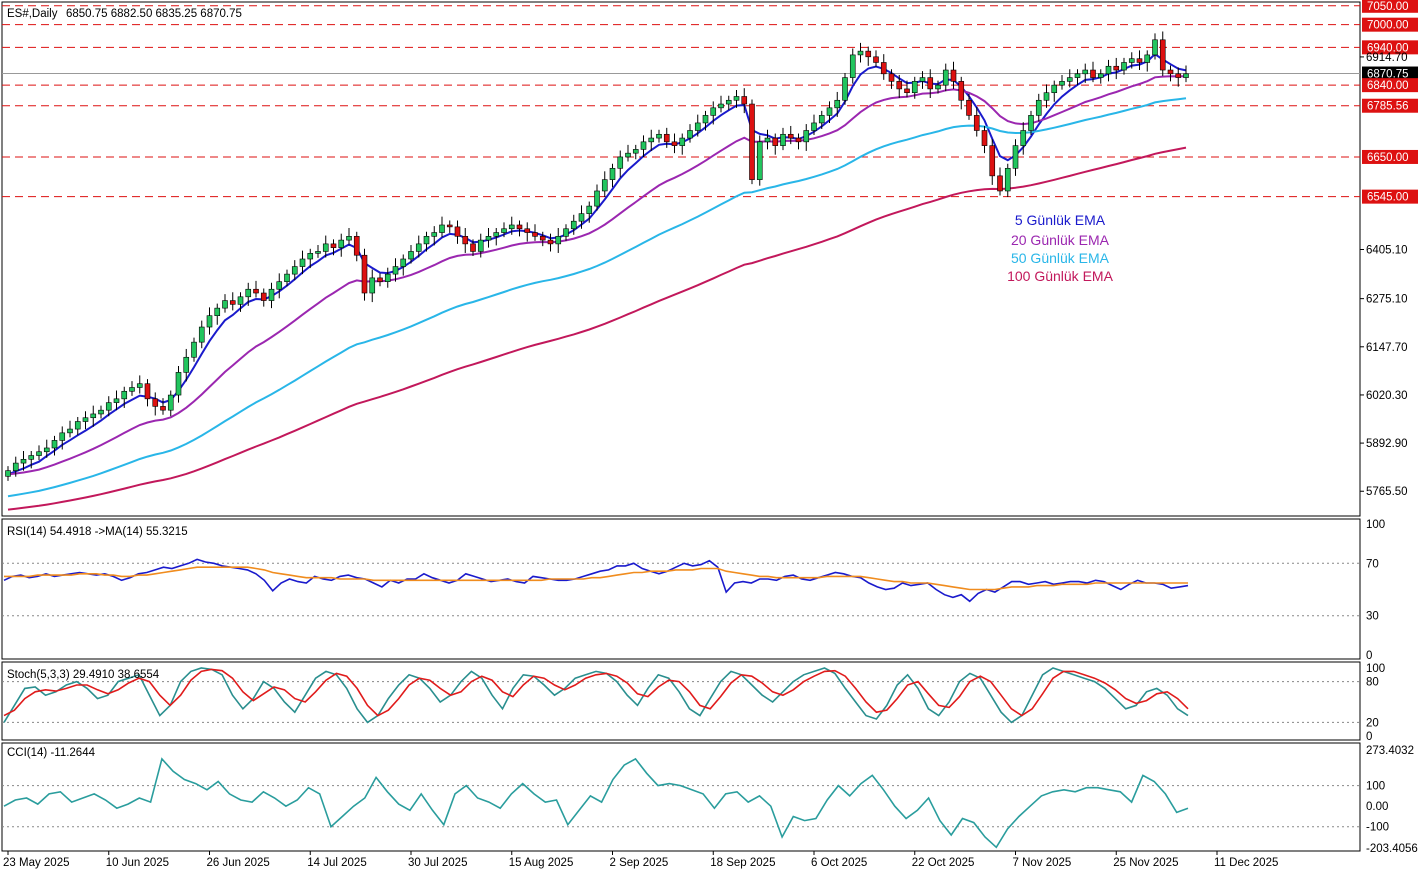 The height and width of the screenshot is (874, 1424). I want to click on legend-ema100: 100 Günlük EMA, so click(1060, 276).